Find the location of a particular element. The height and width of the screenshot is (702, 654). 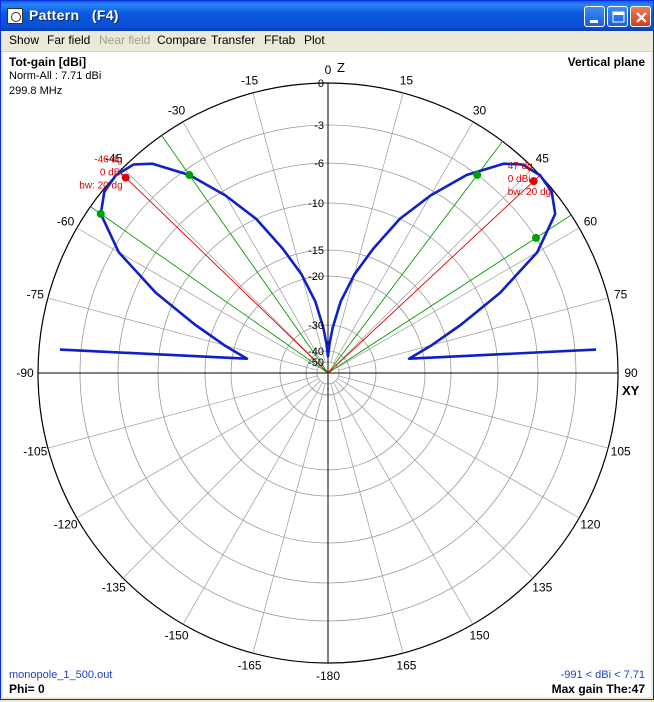

phi-label: Phi= 0 is located at coordinates (27, 689).